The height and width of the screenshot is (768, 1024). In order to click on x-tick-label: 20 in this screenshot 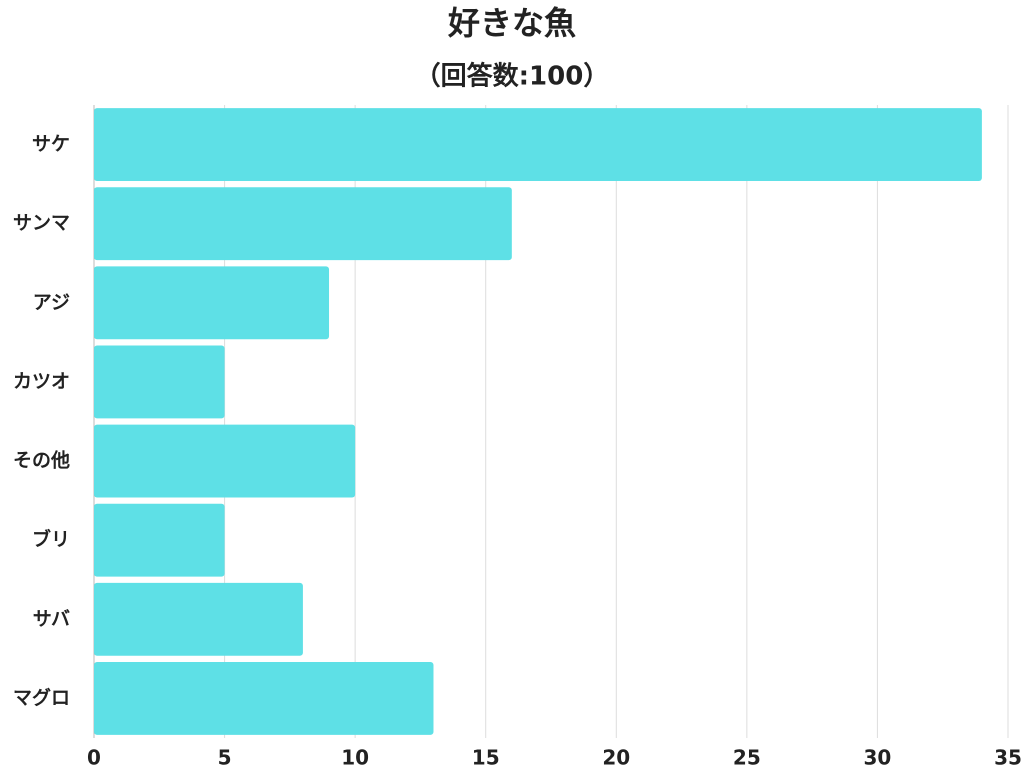, I will do `click(616, 757)`.